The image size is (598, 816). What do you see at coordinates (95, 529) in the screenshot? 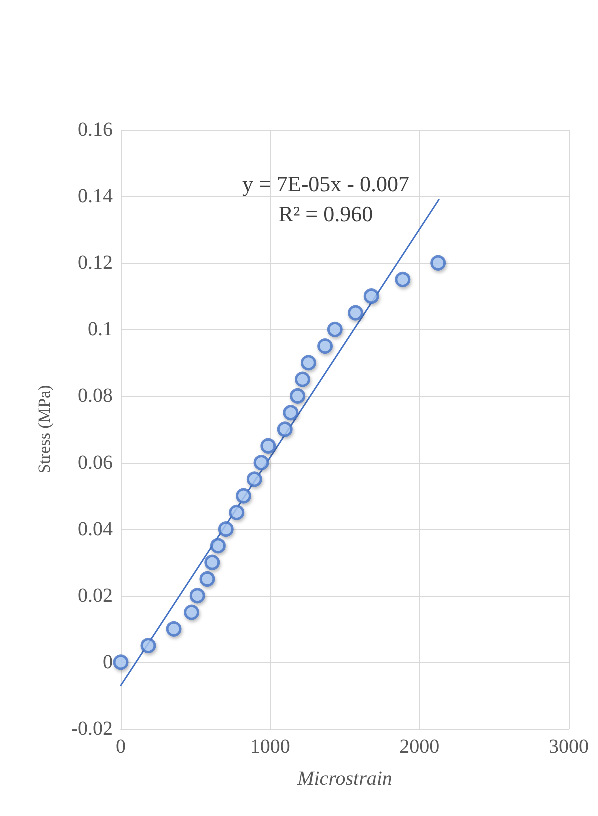
I see `y-tick-label: 0.04` at bounding box center [95, 529].